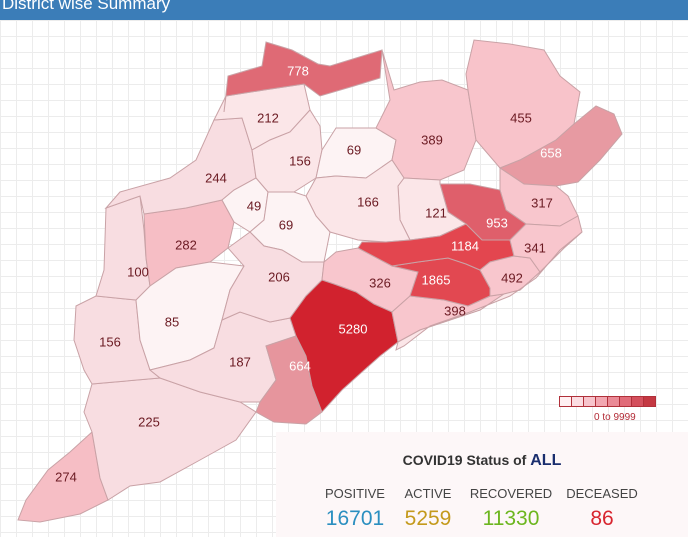 The image size is (688, 537). I want to click on stat-active-label: ACTIVE, so click(428, 493).